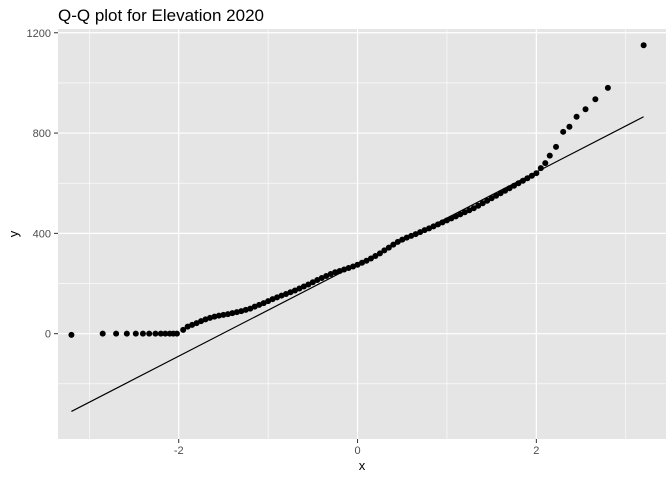 This screenshot has width=672, height=480. I want to click on x-tick-label: 2, so click(536, 451).